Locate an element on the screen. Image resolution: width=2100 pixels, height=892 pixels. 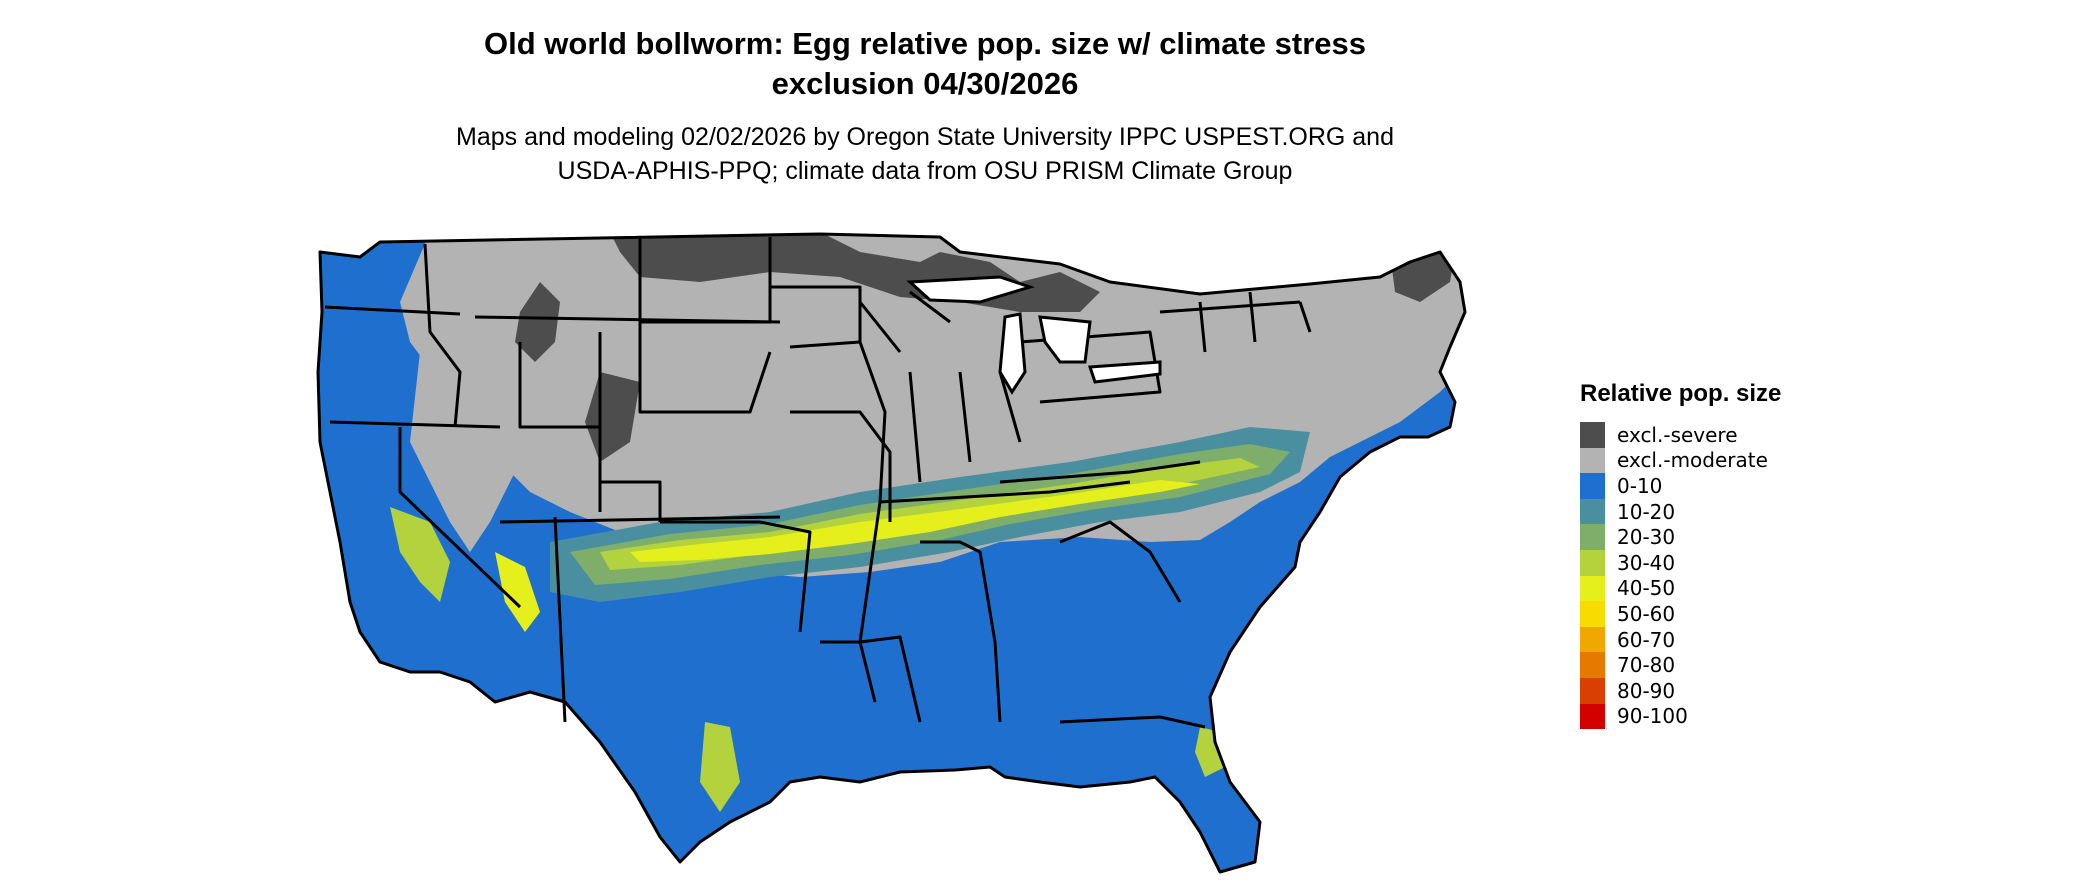
legend-label: excl.-moderate is located at coordinates (1692, 460).